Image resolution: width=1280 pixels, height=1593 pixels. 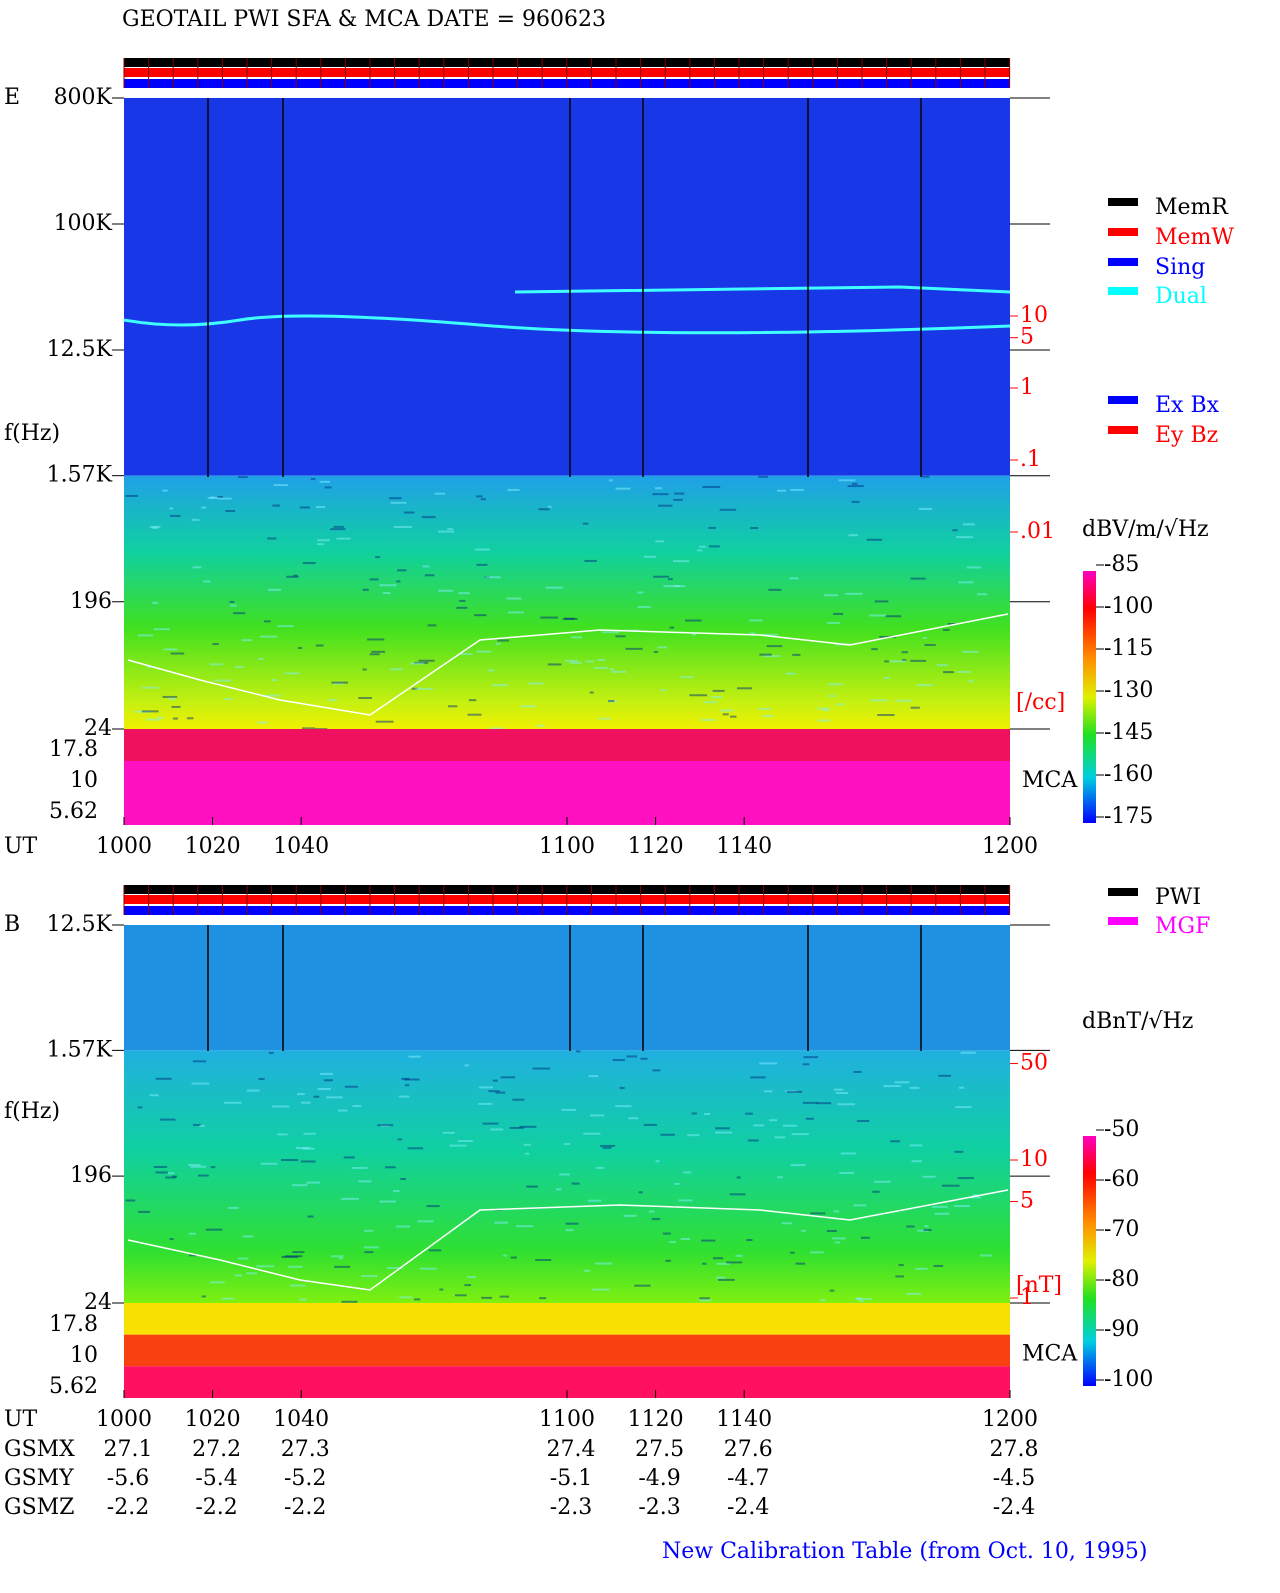 I want to click on mca-tick-label: 10, so click(x=84, y=1355).